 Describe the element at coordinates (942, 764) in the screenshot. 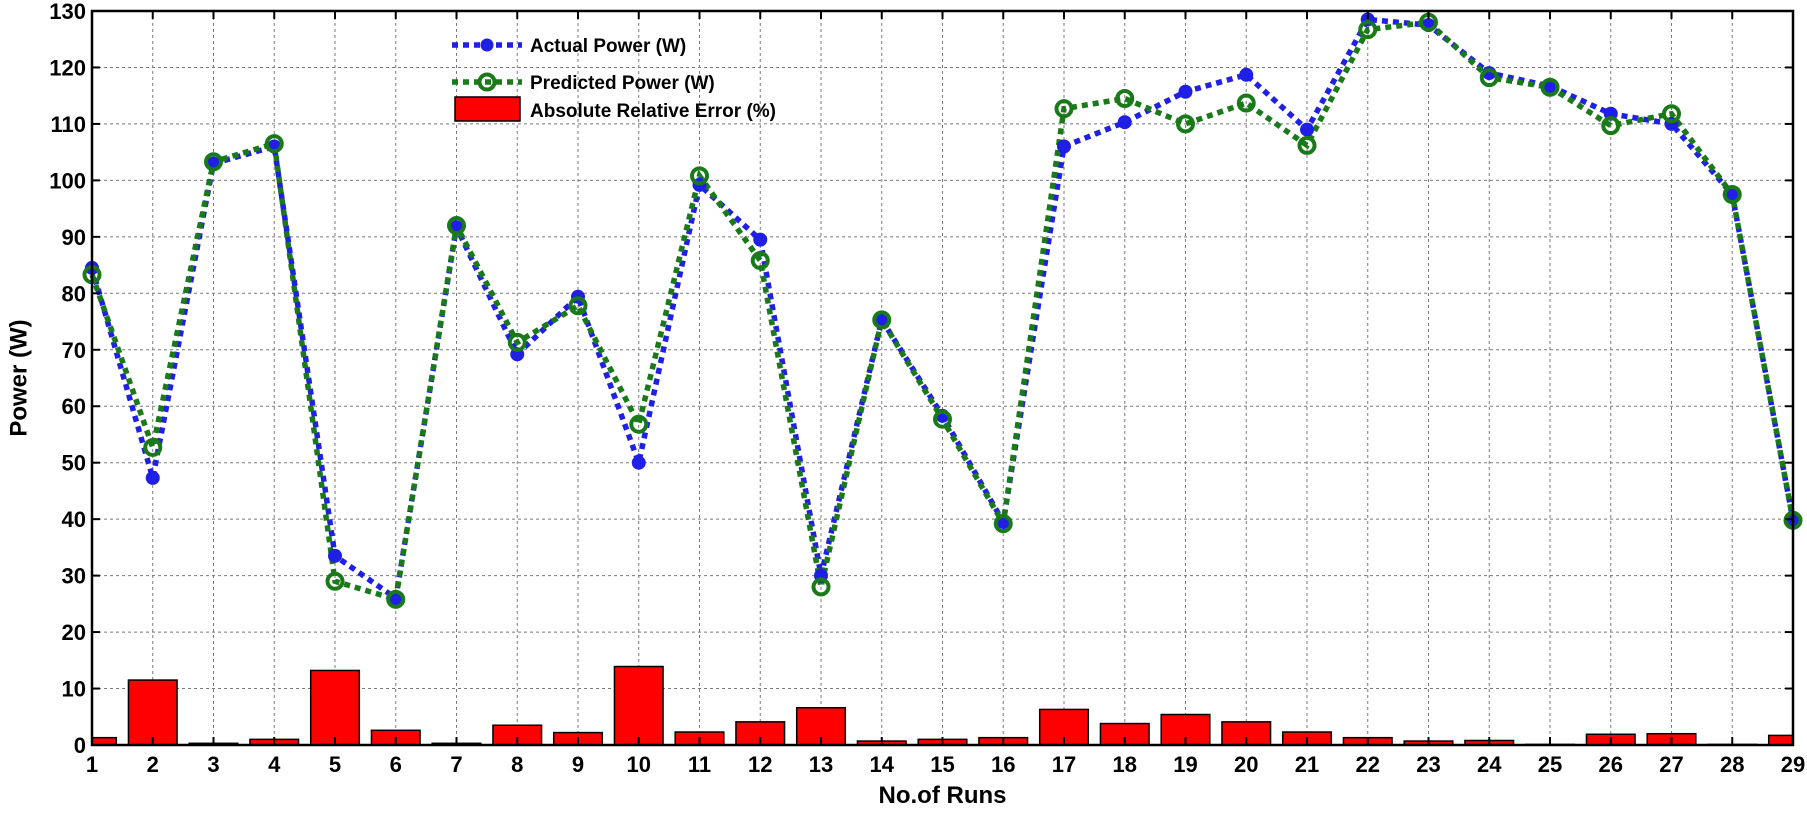

I see `x-tick-label: 15` at that location.